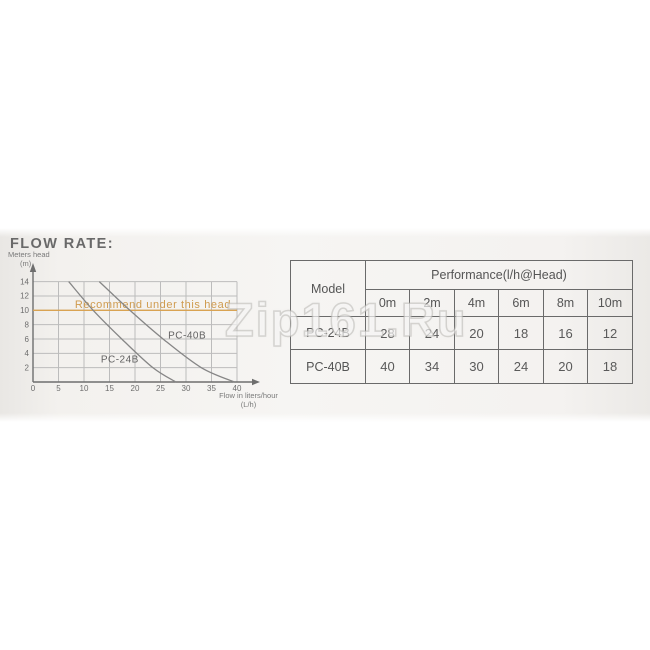  I want to click on pc24b-6m: 18, so click(521, 333).